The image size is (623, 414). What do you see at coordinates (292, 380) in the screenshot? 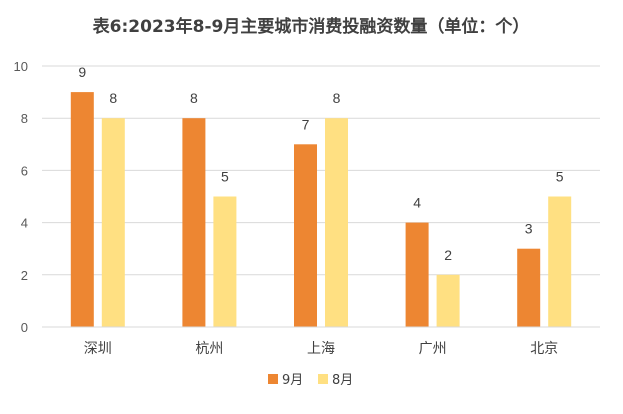
I see `legend-label: 9月` at bounding box center [292, 380].